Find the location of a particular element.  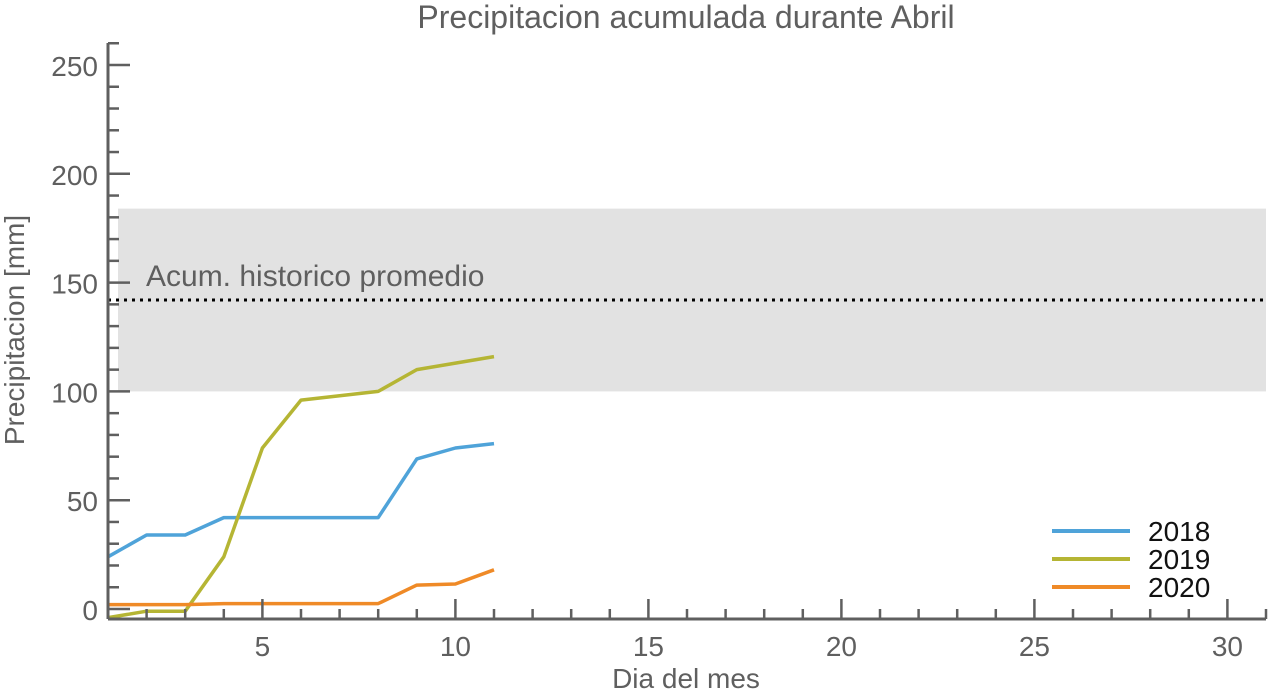

x-tick-label: 10 is located at coordinates (455, 646).